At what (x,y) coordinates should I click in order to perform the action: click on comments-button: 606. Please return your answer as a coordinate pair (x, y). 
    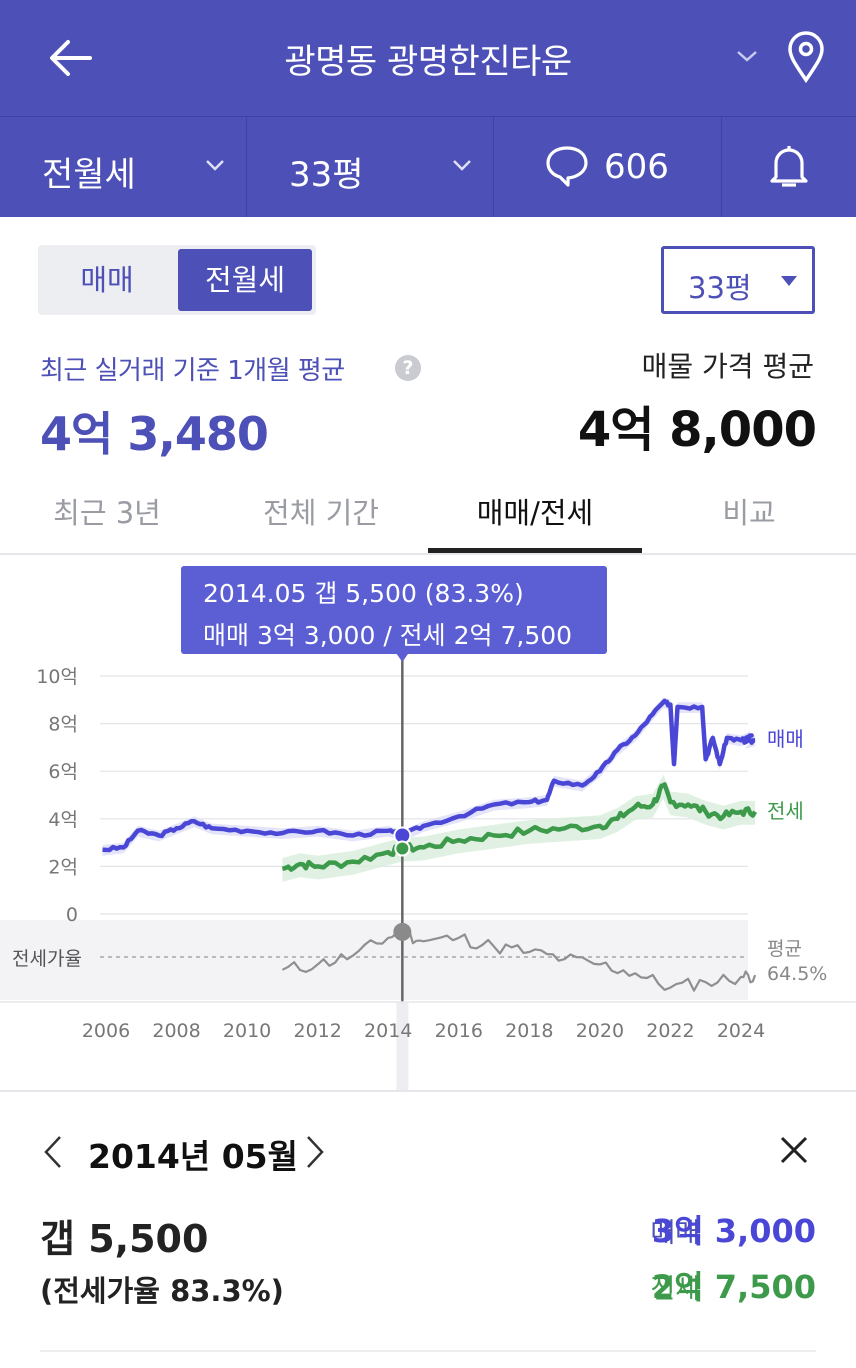
    Looking at the image, I should click on (608, 167).